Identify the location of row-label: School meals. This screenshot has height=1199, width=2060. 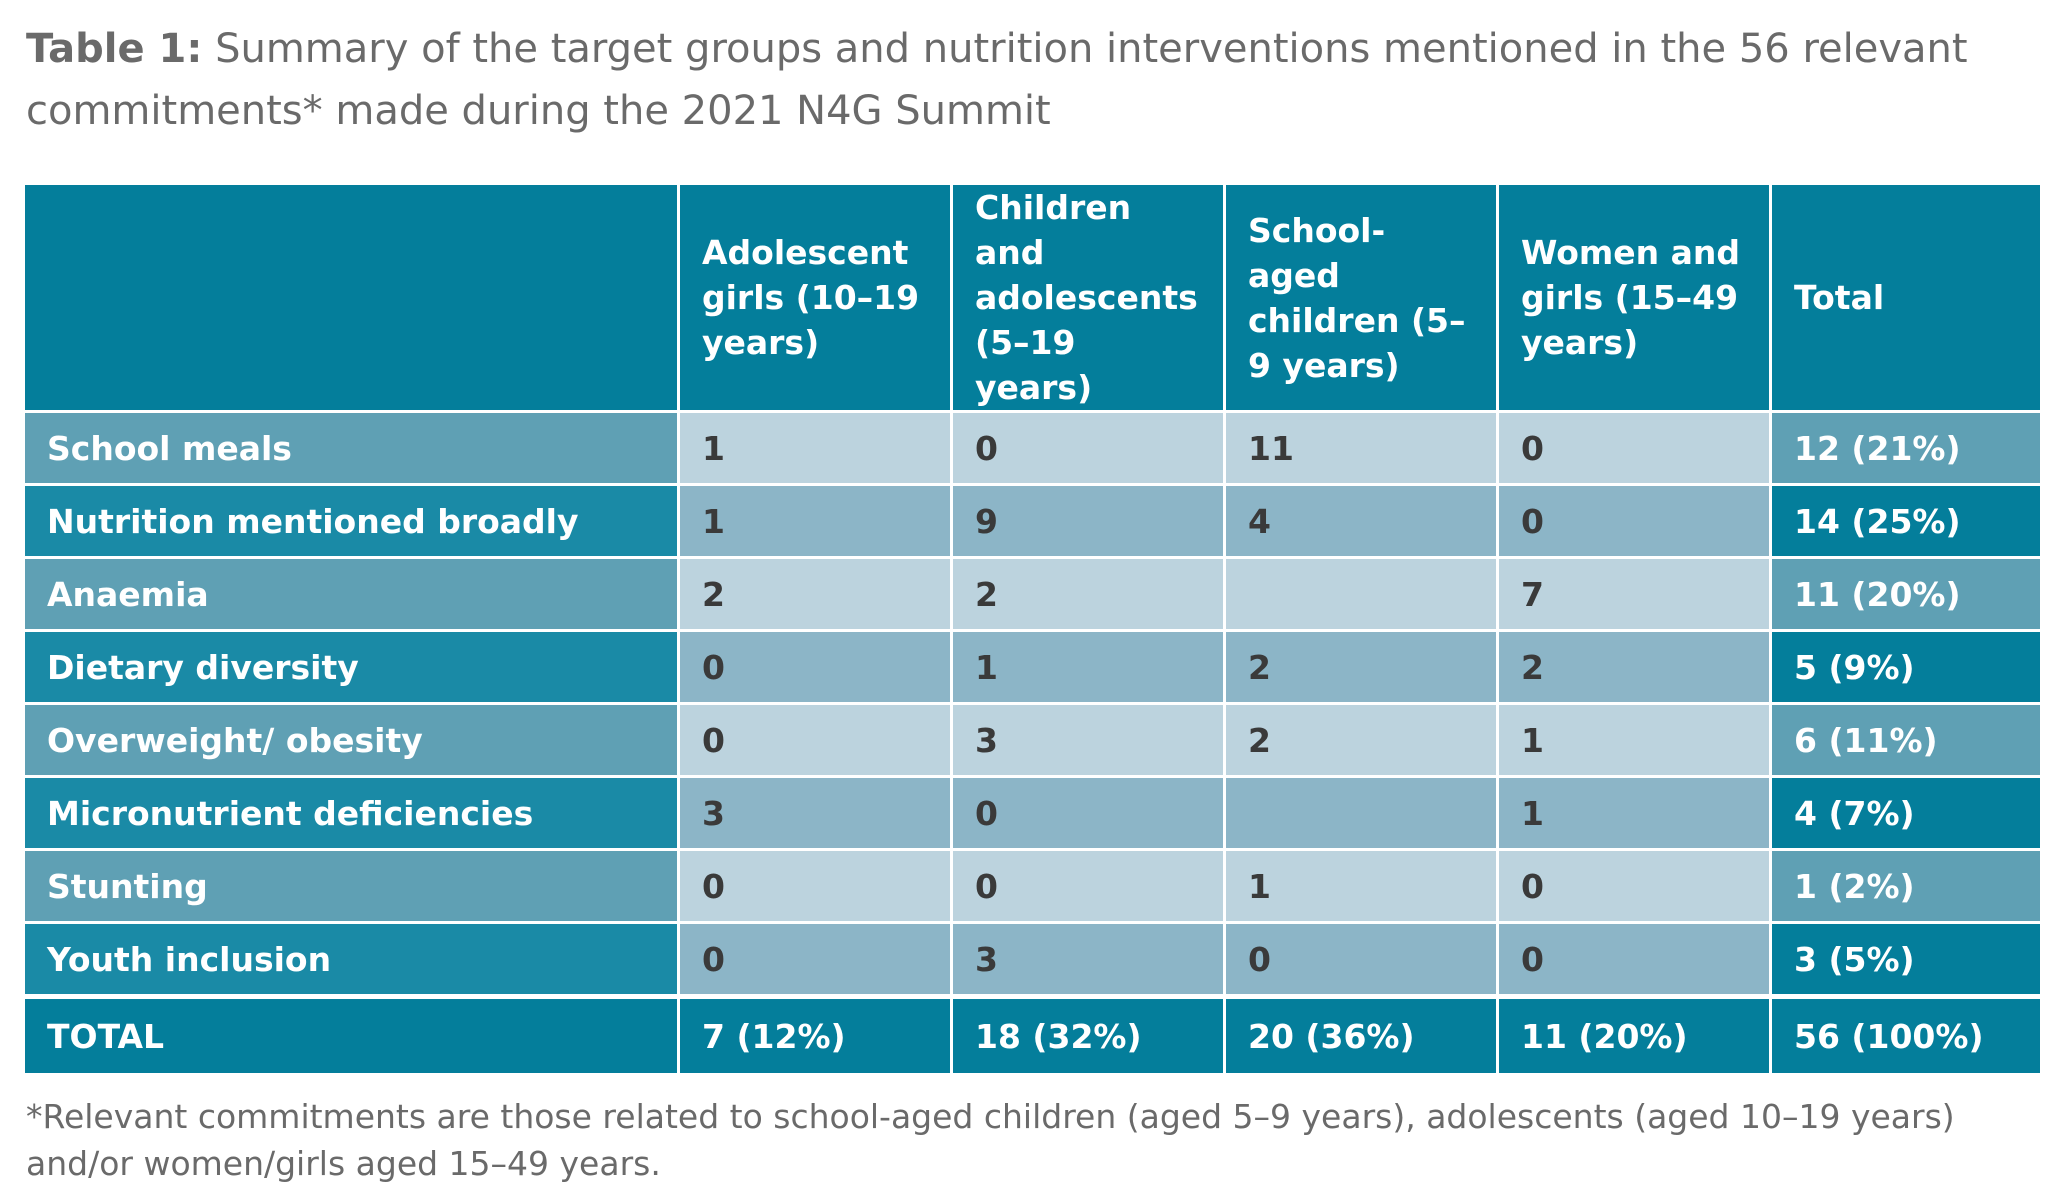
(351, 448).